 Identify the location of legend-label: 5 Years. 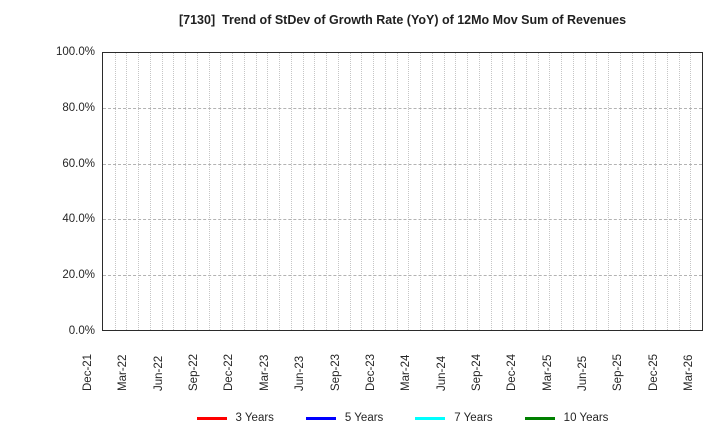
(364, 418).